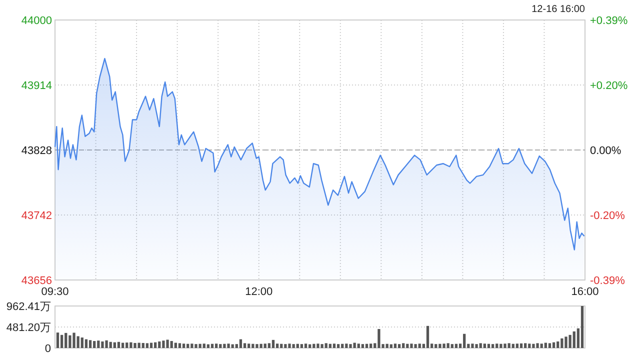  What do you see at coordinates (36, 20) in the screenshot?
I see `y-tick-label: 44000` at bounding box center [36, 20].